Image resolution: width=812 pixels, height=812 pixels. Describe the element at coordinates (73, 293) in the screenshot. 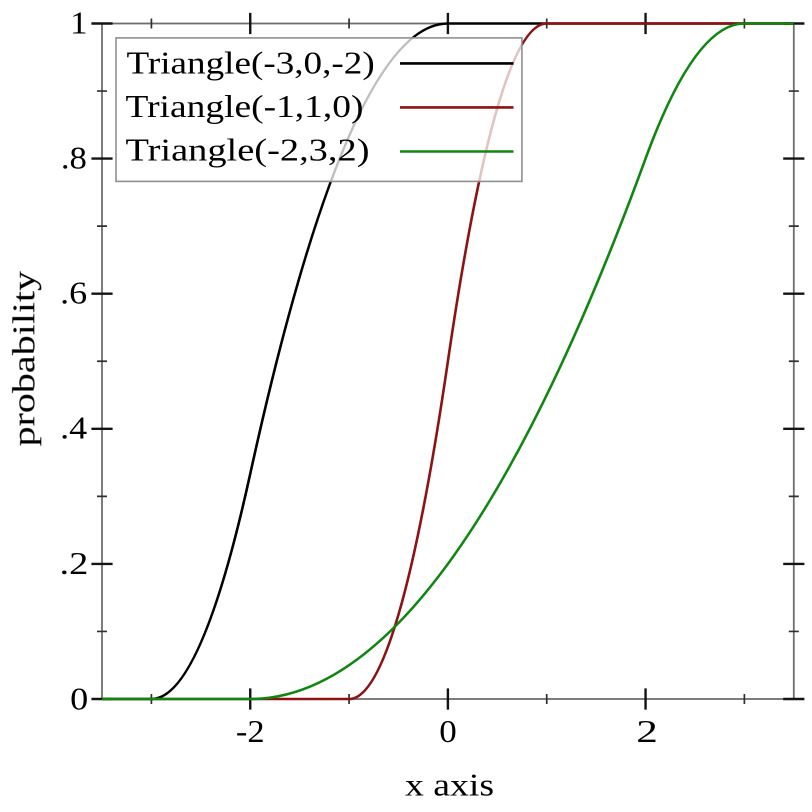

I see `svg-text: .6` at that location.